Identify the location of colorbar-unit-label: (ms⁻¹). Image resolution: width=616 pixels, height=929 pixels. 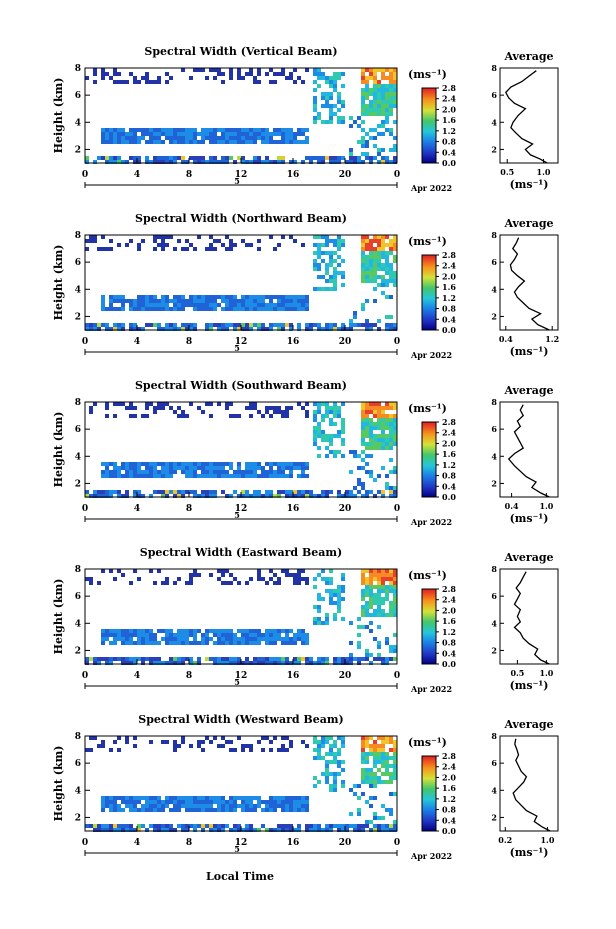
(427, 575).